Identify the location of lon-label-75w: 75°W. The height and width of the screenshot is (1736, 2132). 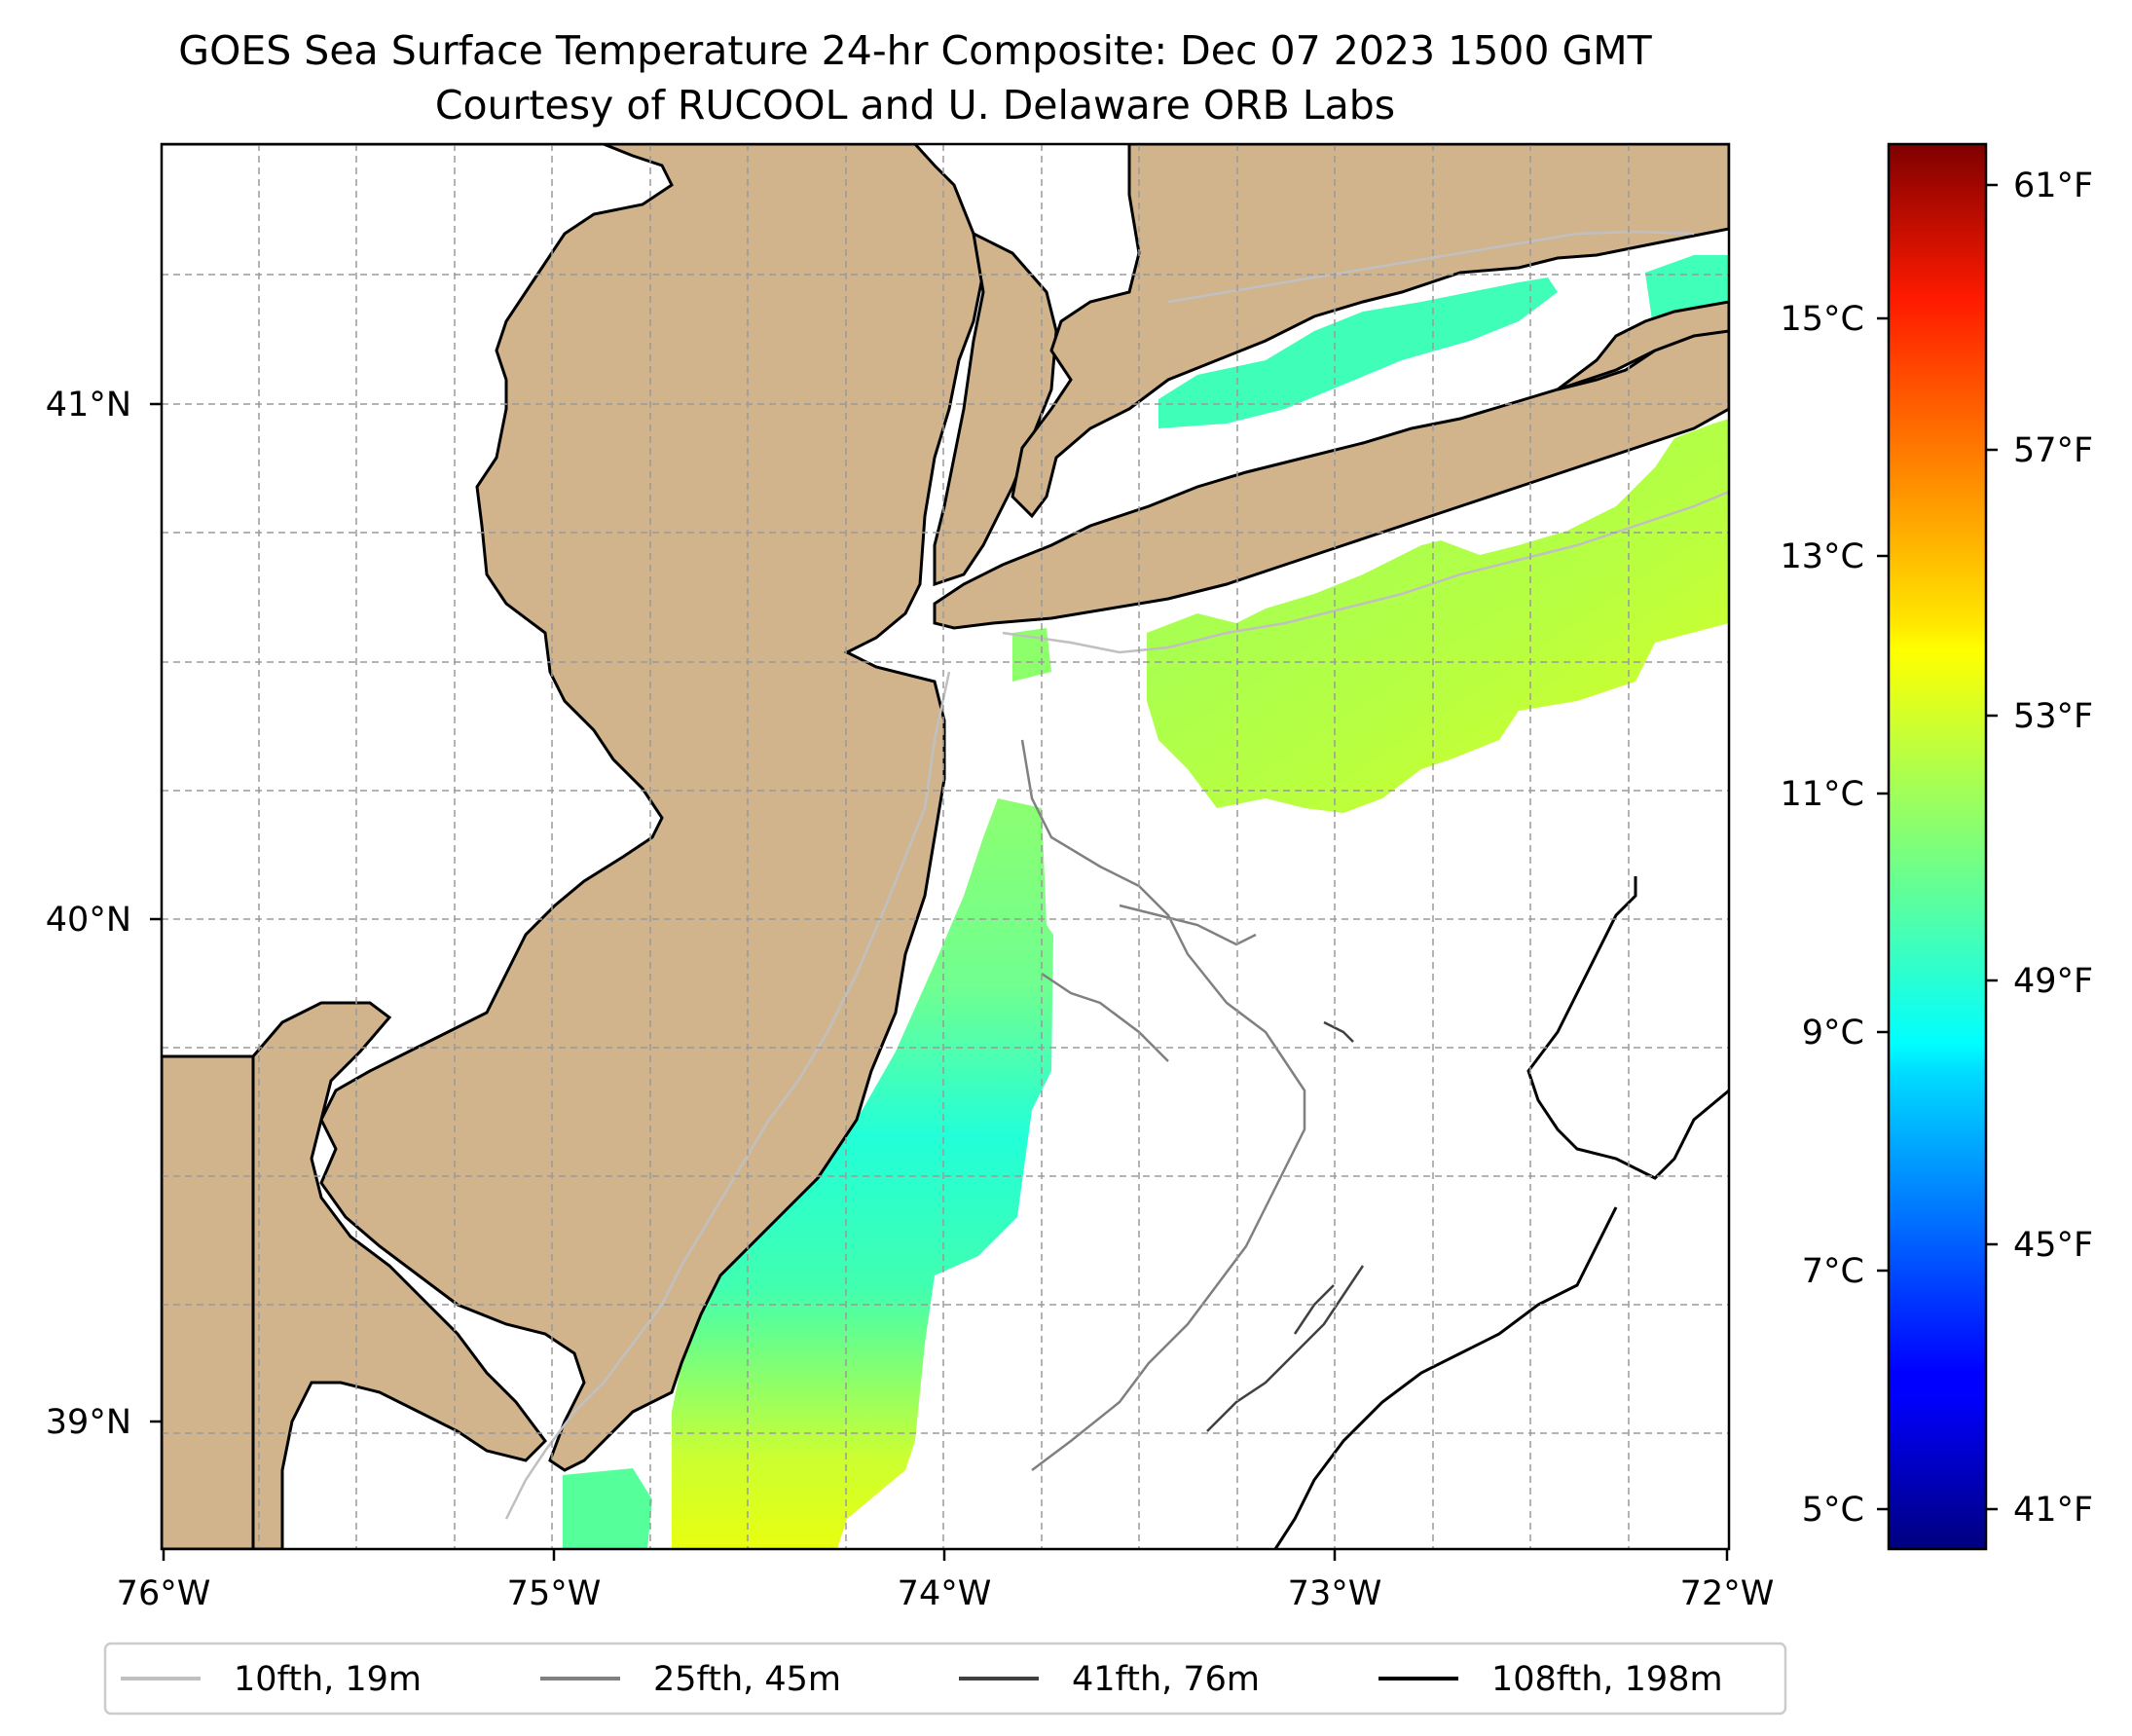
(554, 1593).